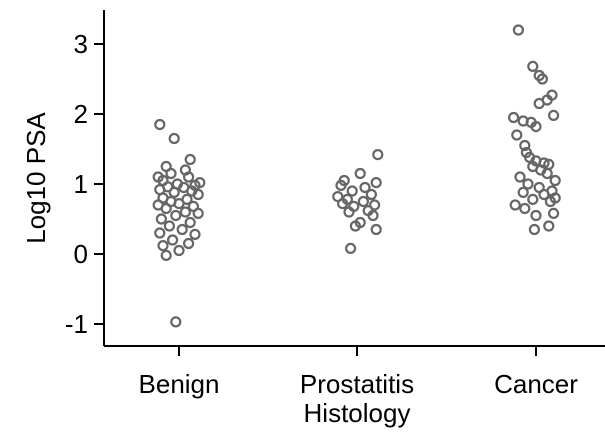 Image resolution: width=605 pixels, height=437 pixels. What do you see at coordinates (179, 384) in the screenshot?
I see `x-tick-label: Benign` at bounding box center [179, 384].